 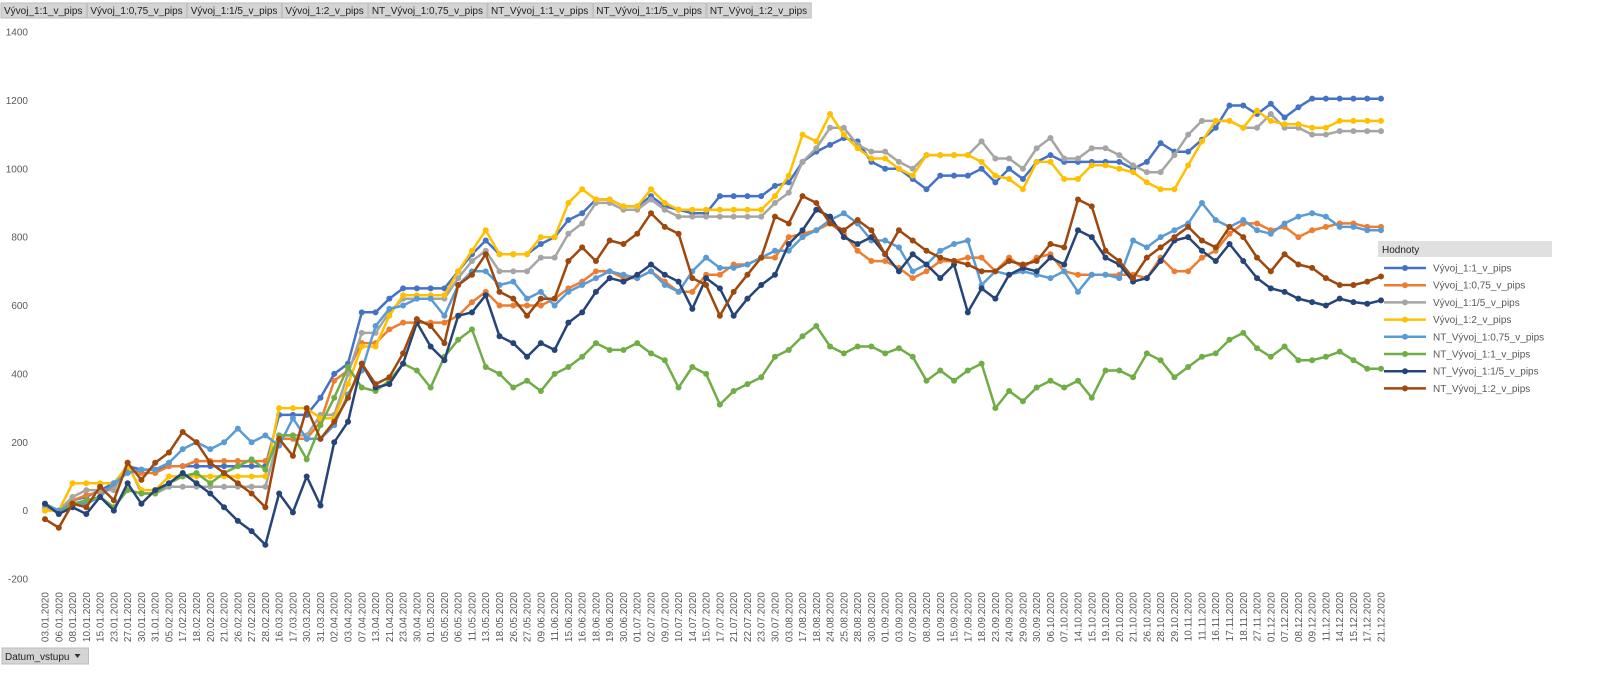 I want to click on x-tick-label: 17.09.2020, so click(x=968, y=617).